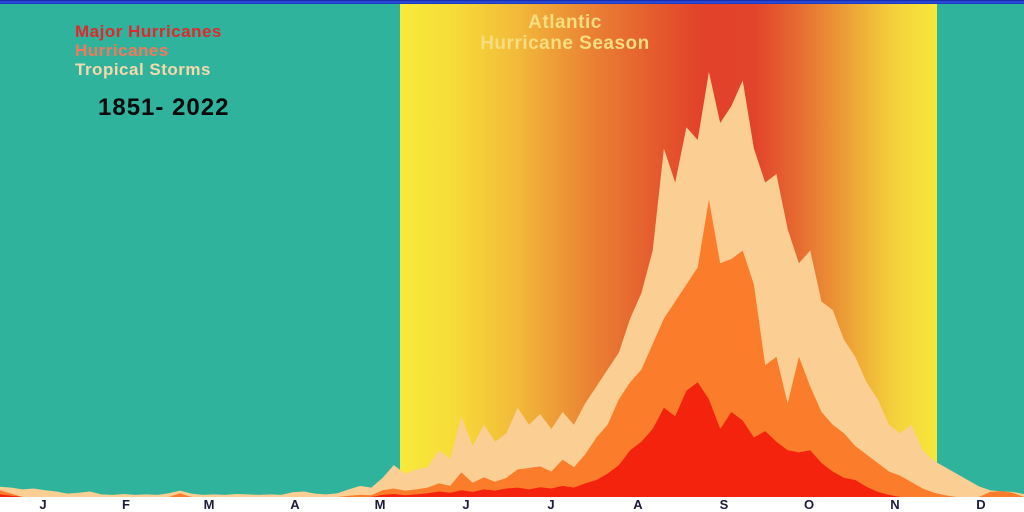 The image size is (1024, 512). What do you see at coordinates (565, 22) in the screenshot?
I see `chart-title-line1: Atlantic` at bounding box center [565, 22].